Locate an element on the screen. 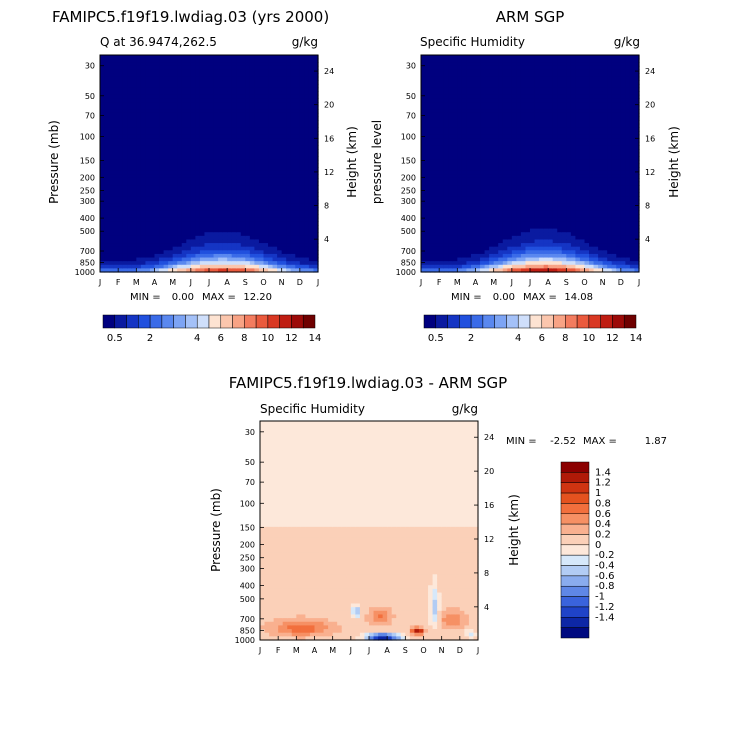 The width and height of the screenshot is (733, 746). colorbar-swatch is located at coordinates (285, 321).